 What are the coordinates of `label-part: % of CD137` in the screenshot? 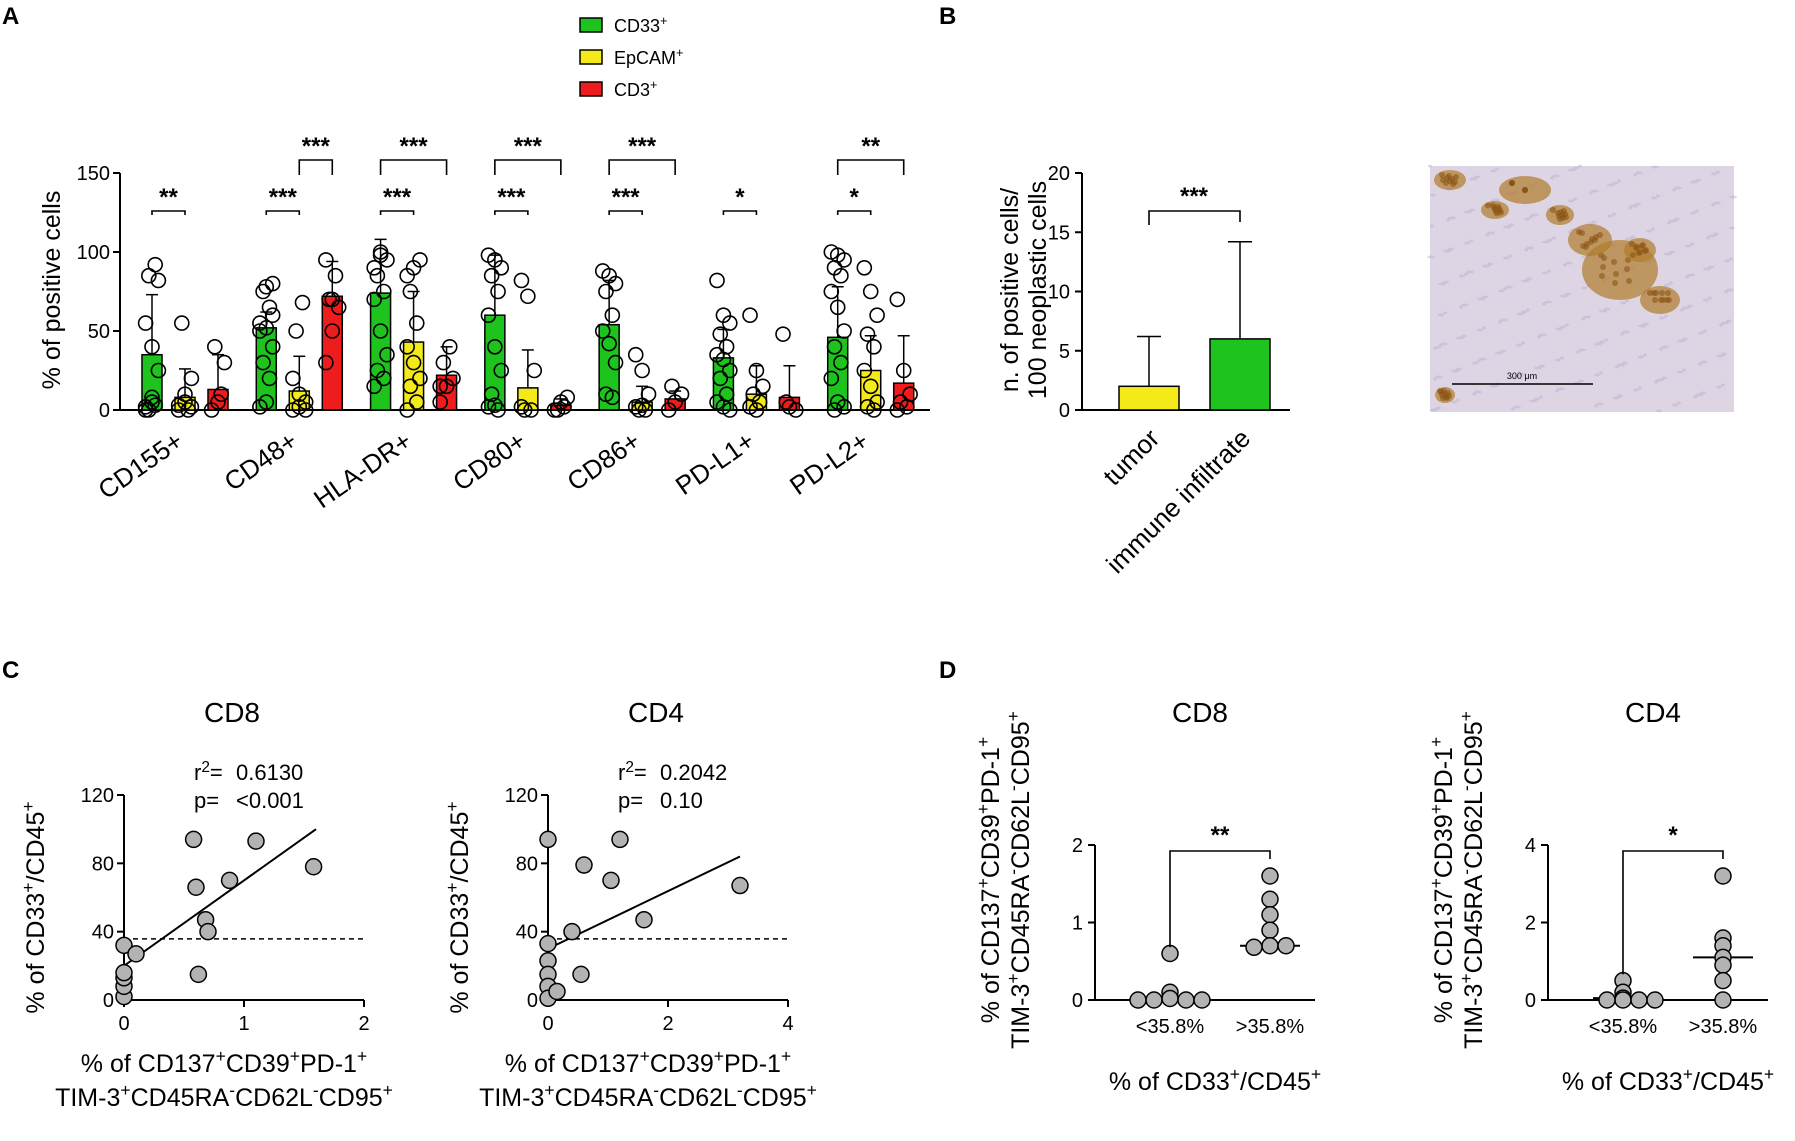 It's located at (1444, 955).